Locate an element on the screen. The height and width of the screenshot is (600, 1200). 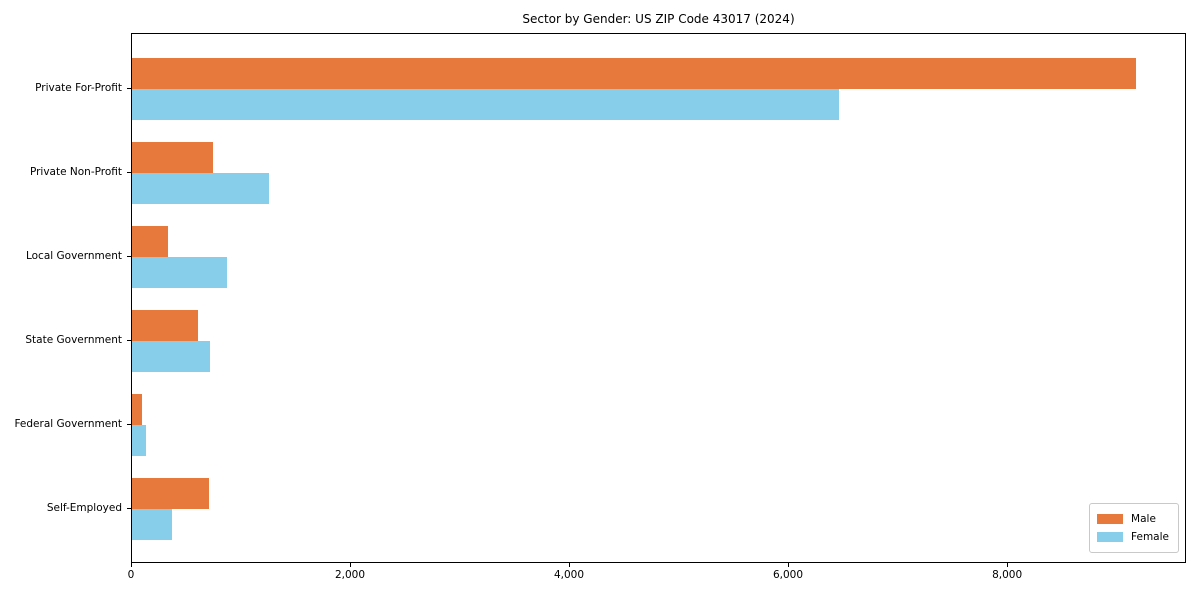
x-tick-label: 8,000 is located at coordinates (1007, 575).